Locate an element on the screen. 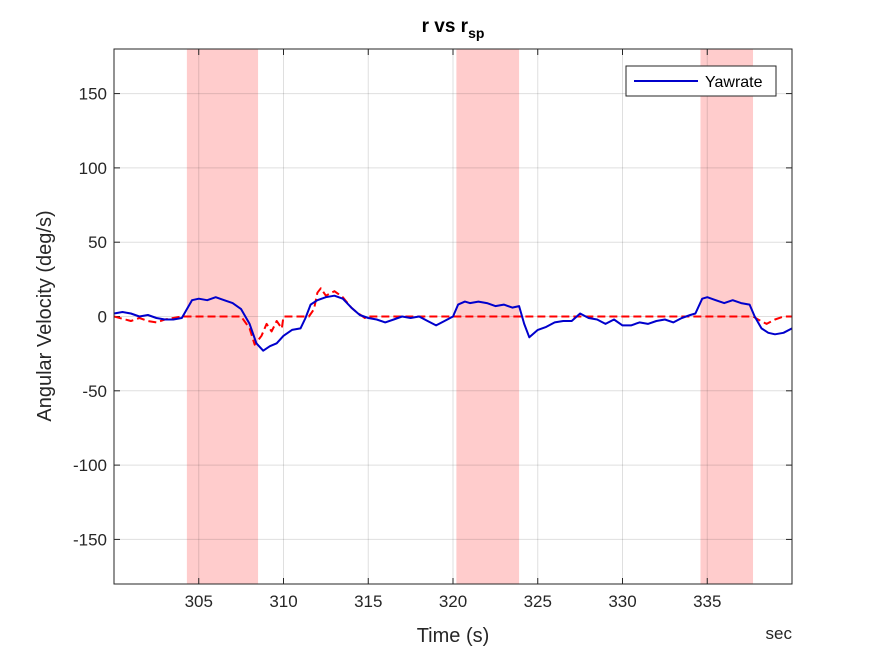 This screenshot has width=875, height=656. x-tick-label: 330 is located at coordinates (622, 601).